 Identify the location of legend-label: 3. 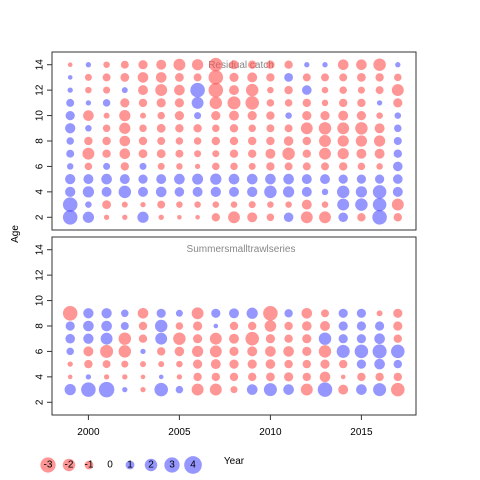
(172, 465).